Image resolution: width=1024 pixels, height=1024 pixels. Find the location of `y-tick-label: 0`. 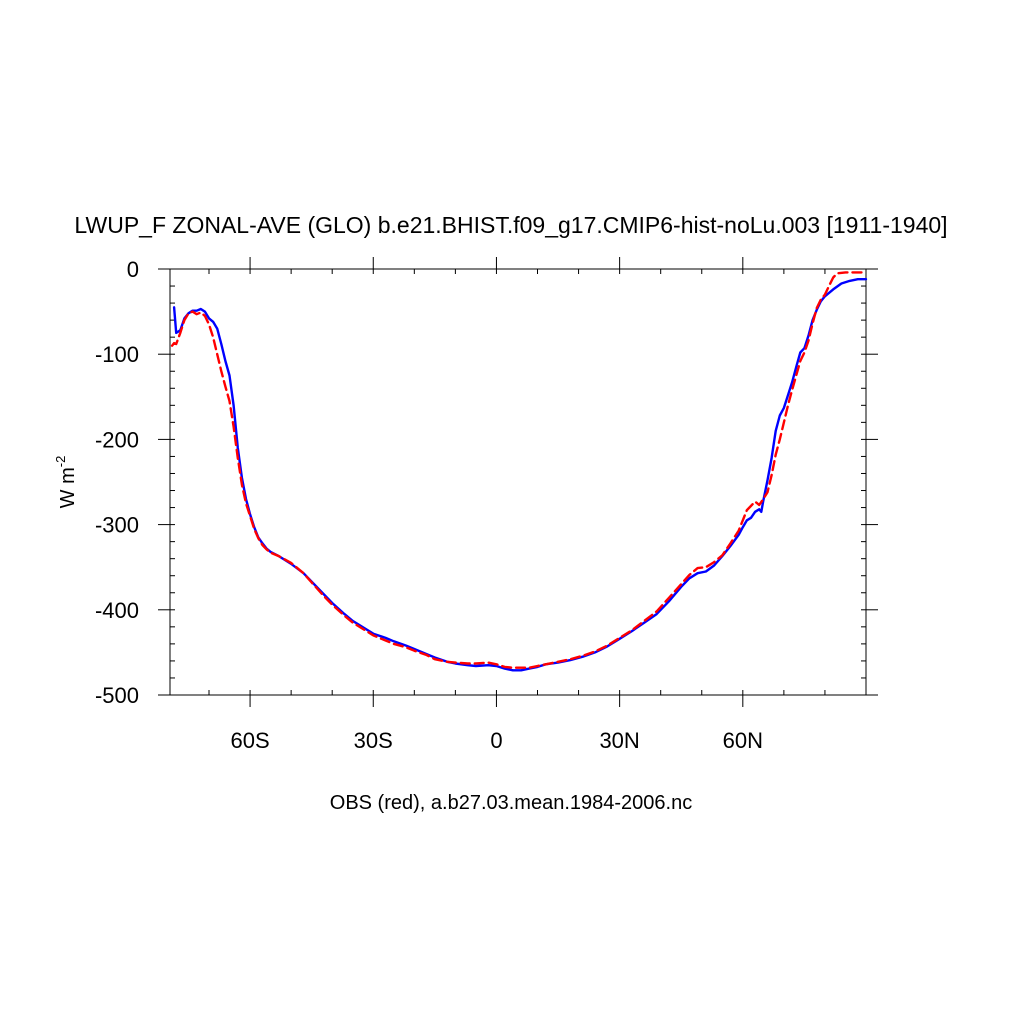

y-tick-label: 0 is located at coordinates (133, 269).